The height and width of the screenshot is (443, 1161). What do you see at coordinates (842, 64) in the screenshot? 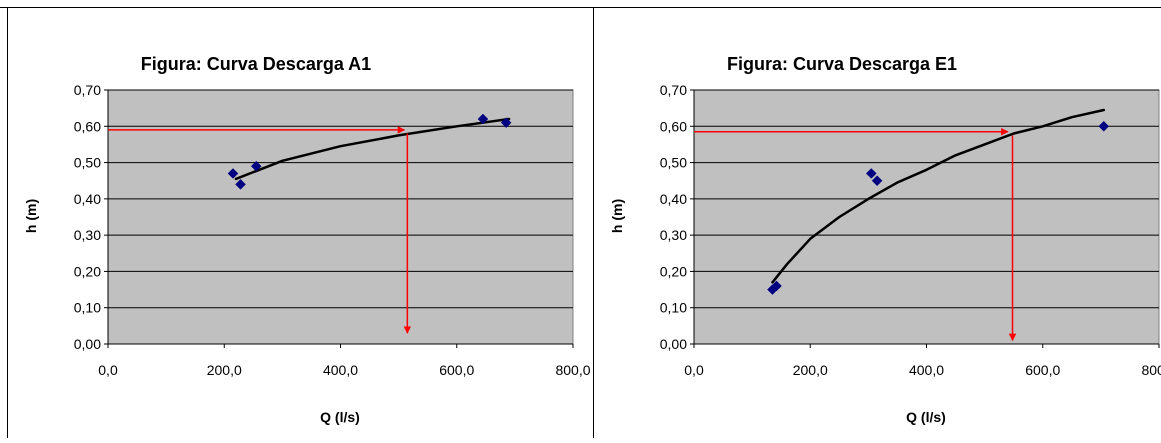
I see `chart-title: Figura: Curva Descarga E1` at bounding box center [842, 64].